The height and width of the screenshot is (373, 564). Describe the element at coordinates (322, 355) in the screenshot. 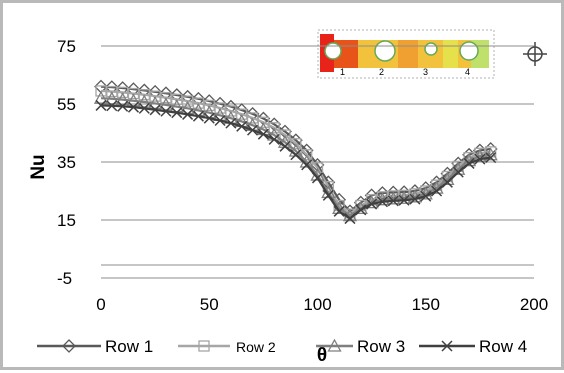

I see `x-axis-title: θ` at that location.